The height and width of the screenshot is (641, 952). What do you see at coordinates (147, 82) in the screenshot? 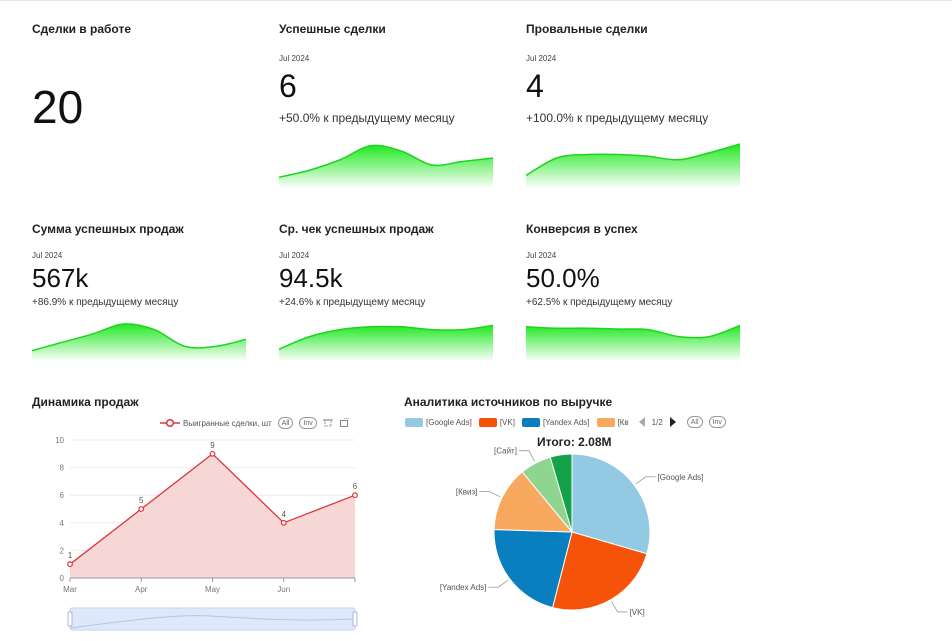
I see `card-deals-in-progress: Сделки в работе 20` at bounding box center [147, 82].